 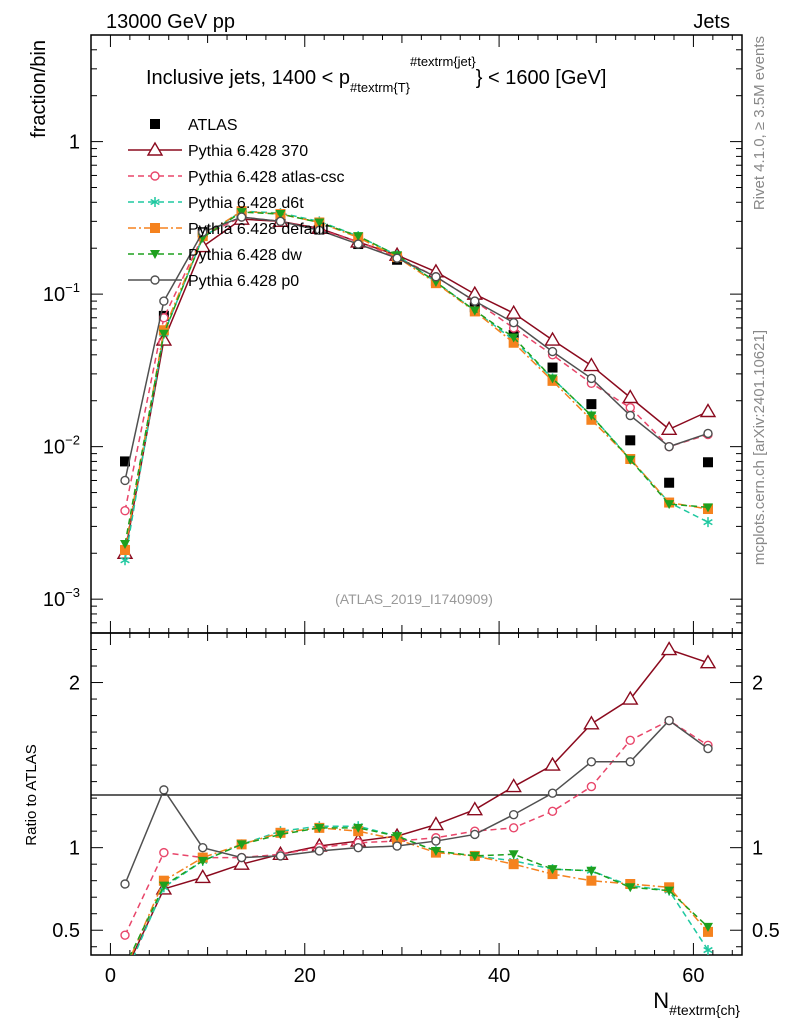 I want to click on legend-entry: Pythia 6.428 p0, so click(x=213, y=281).